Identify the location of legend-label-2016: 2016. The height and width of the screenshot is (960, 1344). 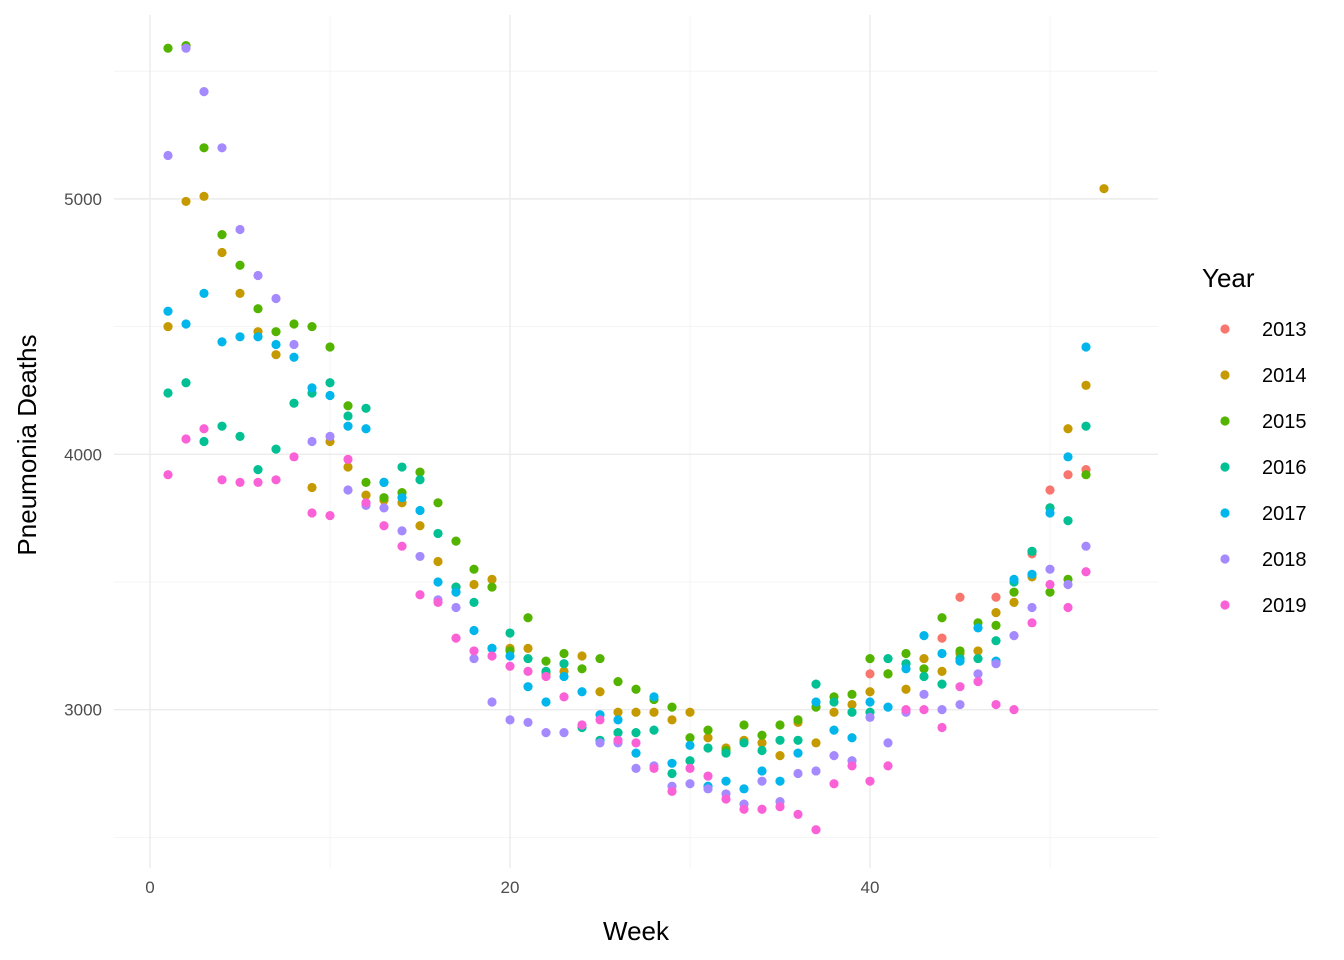
(1284, 468).